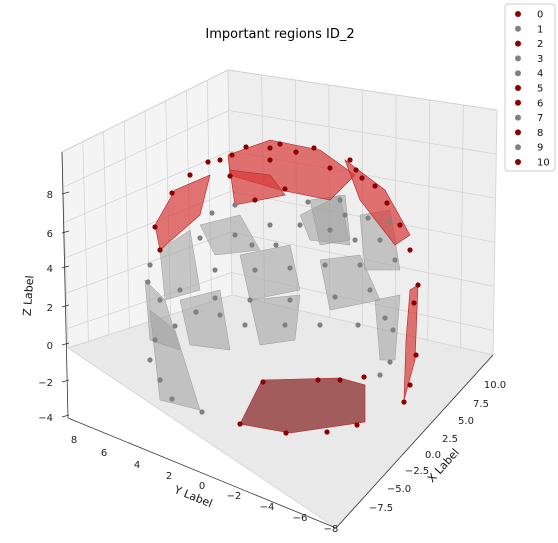  Describe the element at coordinates (540, 133) in the screenshot. I see `legend-label: 8` at that location.